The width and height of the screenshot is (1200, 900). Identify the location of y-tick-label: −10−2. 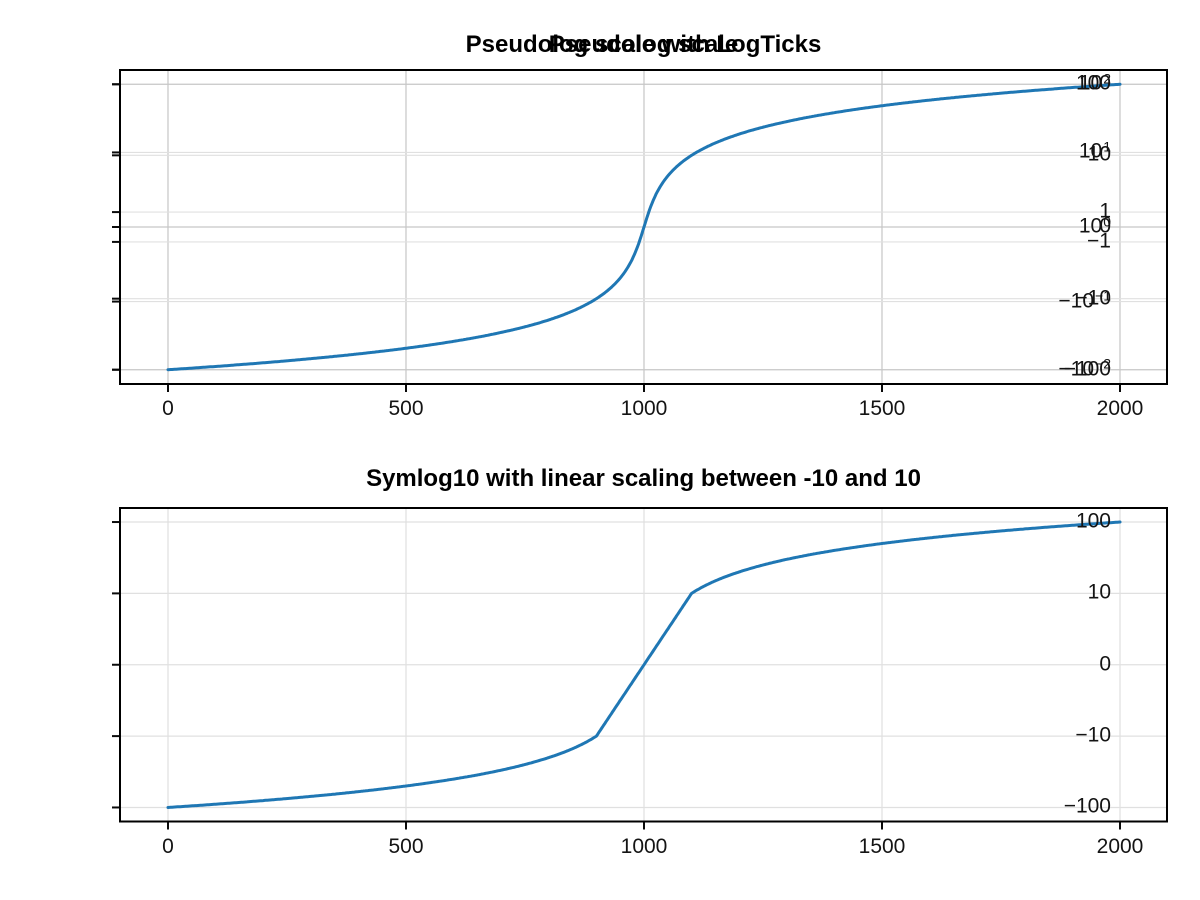
(1084, 368).